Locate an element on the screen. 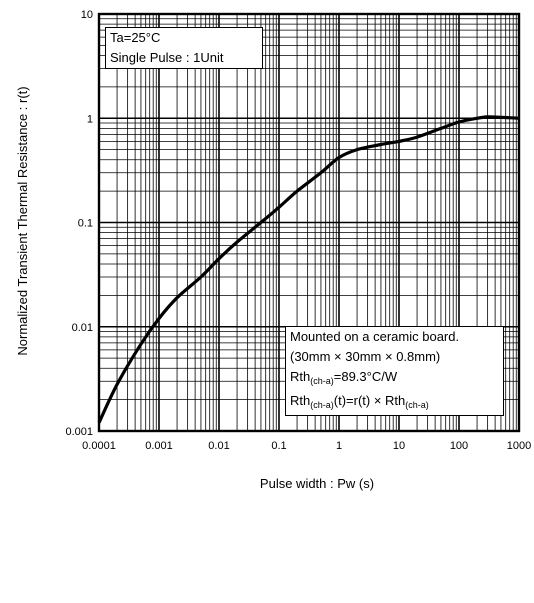 The width and height of the screenshot is (534, 603). x-tick-label: 10 is located at coordinates (399, 446).